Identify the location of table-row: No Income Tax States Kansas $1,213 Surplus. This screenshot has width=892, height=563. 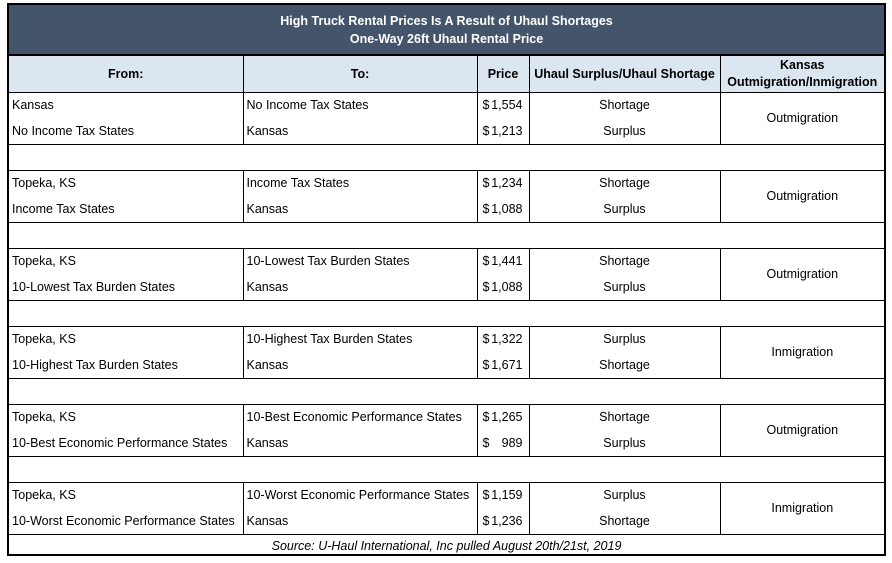
(446, 131).